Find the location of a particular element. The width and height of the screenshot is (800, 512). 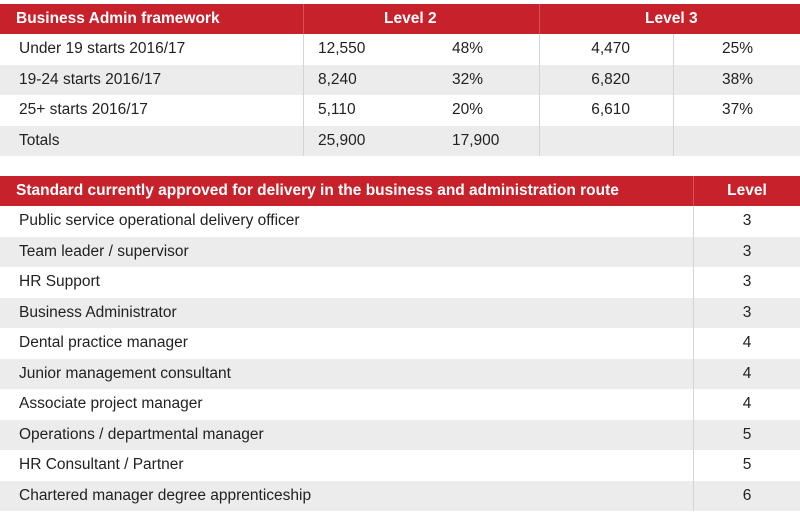

table-row: Under 19 starts 2016/17 12,550 48% 4,470 25% is located at coordinates (400, 49).